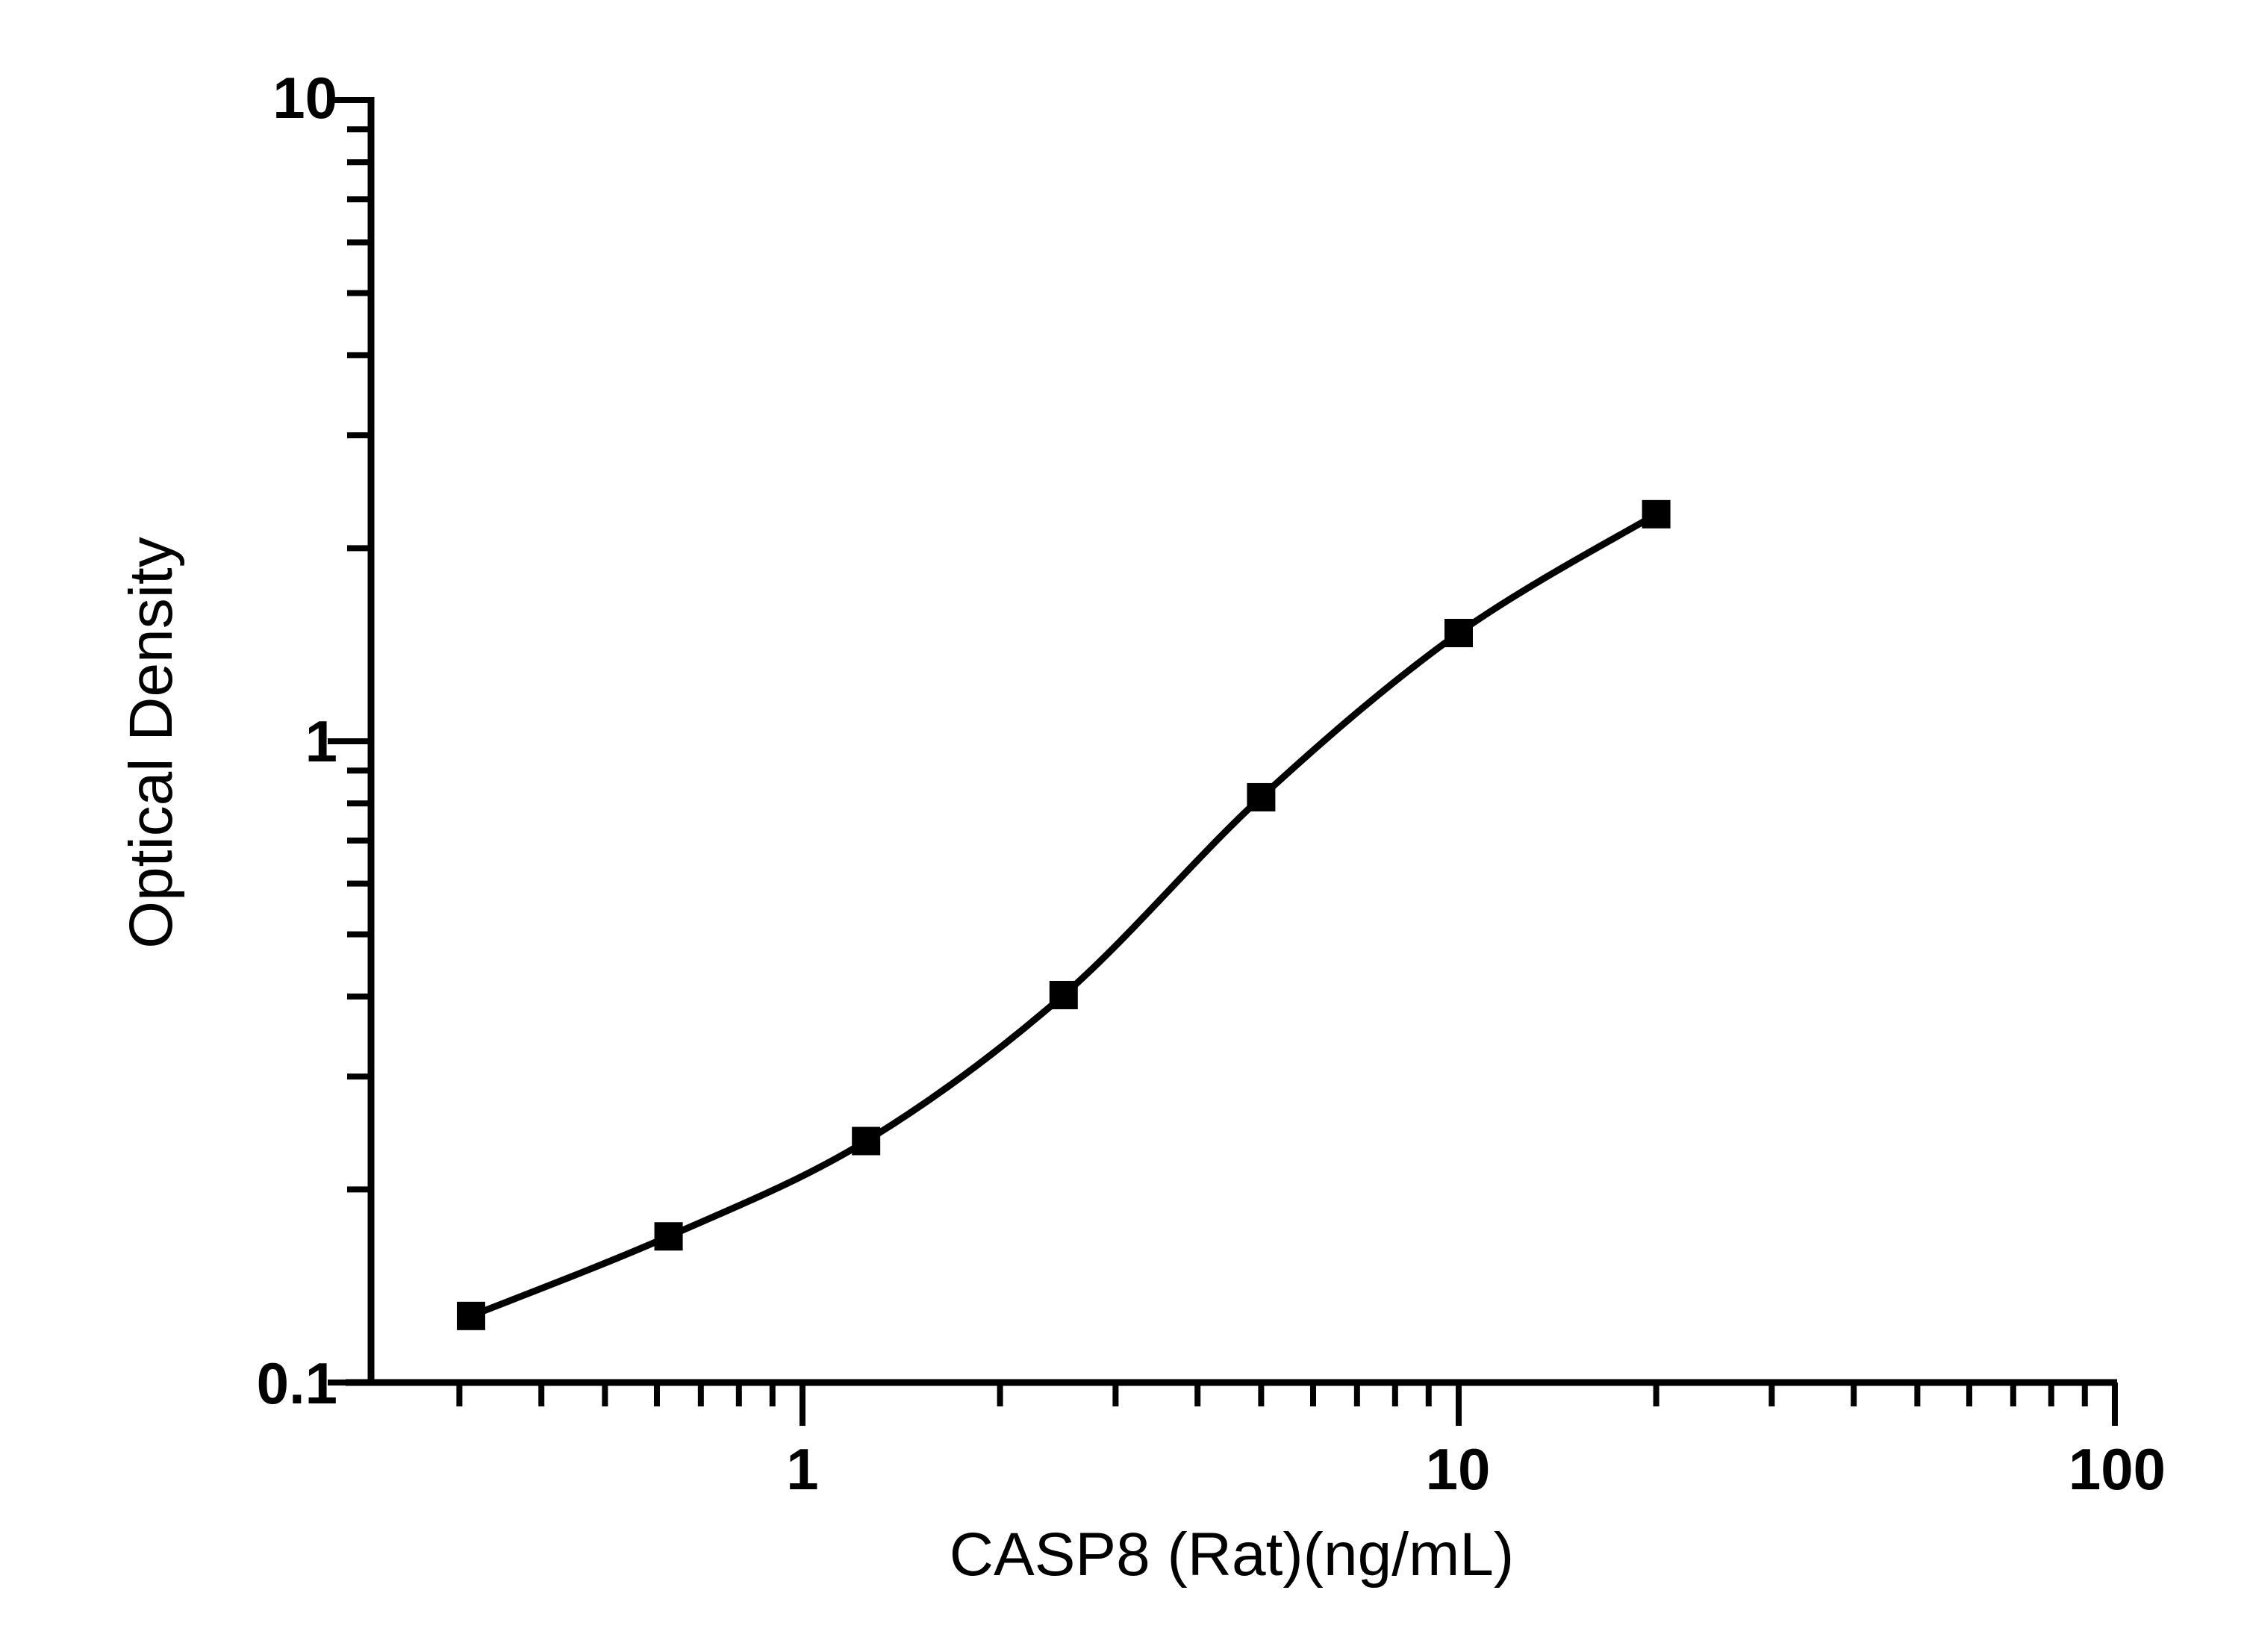  Describe the element at coordinates (2117, 1469) in the screenshot. I see `x-tick-label-100: 100` at that location.